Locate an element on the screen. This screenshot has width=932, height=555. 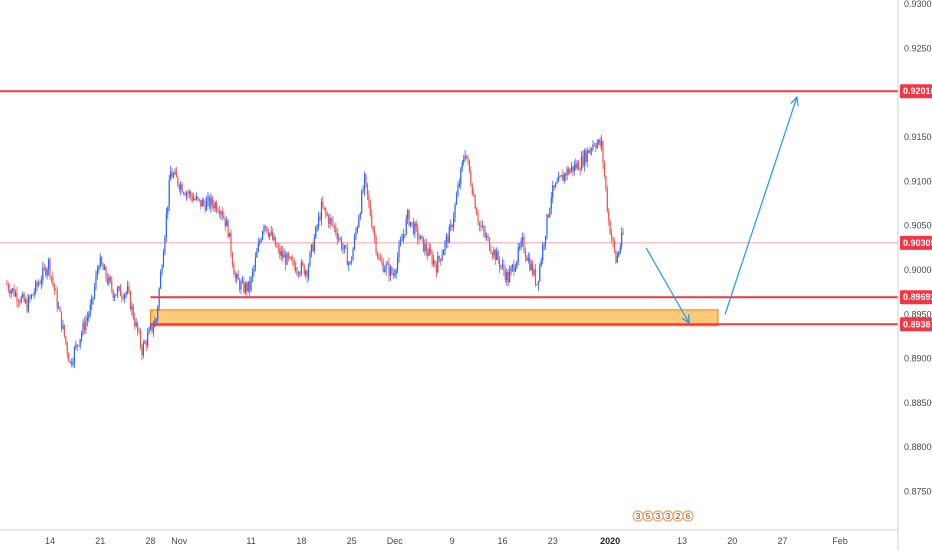
x-tick-label: 11 is located at coordinates (250, 541).